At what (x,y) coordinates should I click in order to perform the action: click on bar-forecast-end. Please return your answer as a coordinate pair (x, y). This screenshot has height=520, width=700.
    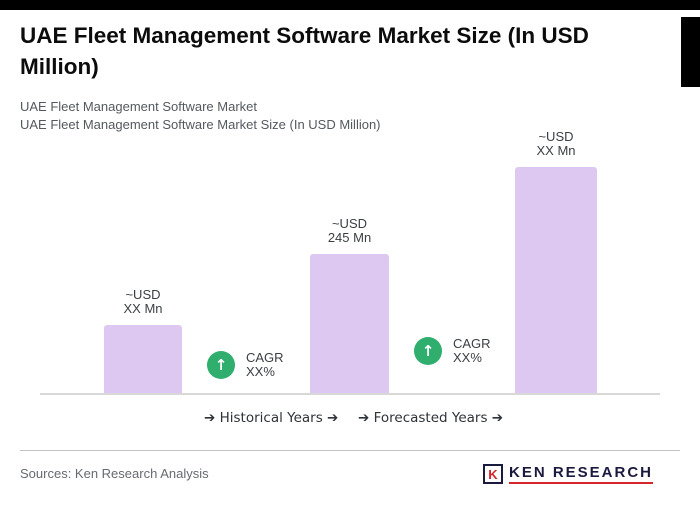
    Looking at the image, I should click on (556, 280).